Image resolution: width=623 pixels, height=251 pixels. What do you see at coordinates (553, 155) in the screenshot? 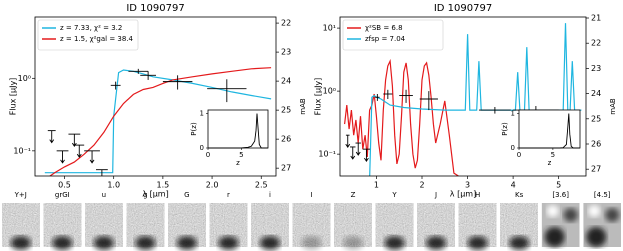
I see `inset-x-tick-label: 5` at bounding box center [553, 155].